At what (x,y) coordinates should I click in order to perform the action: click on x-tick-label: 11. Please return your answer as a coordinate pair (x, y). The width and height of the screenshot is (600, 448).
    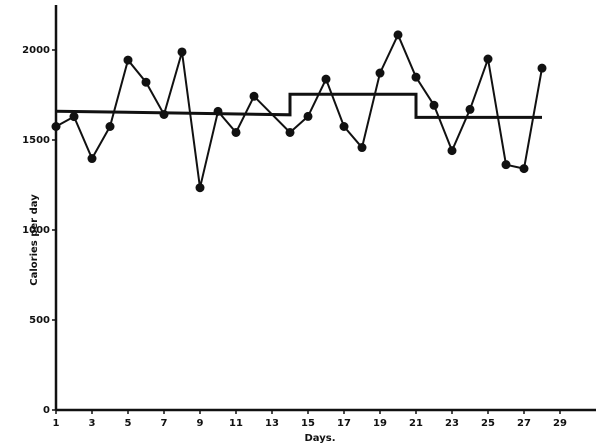
    Looking at the image, I should click on (236, 423).